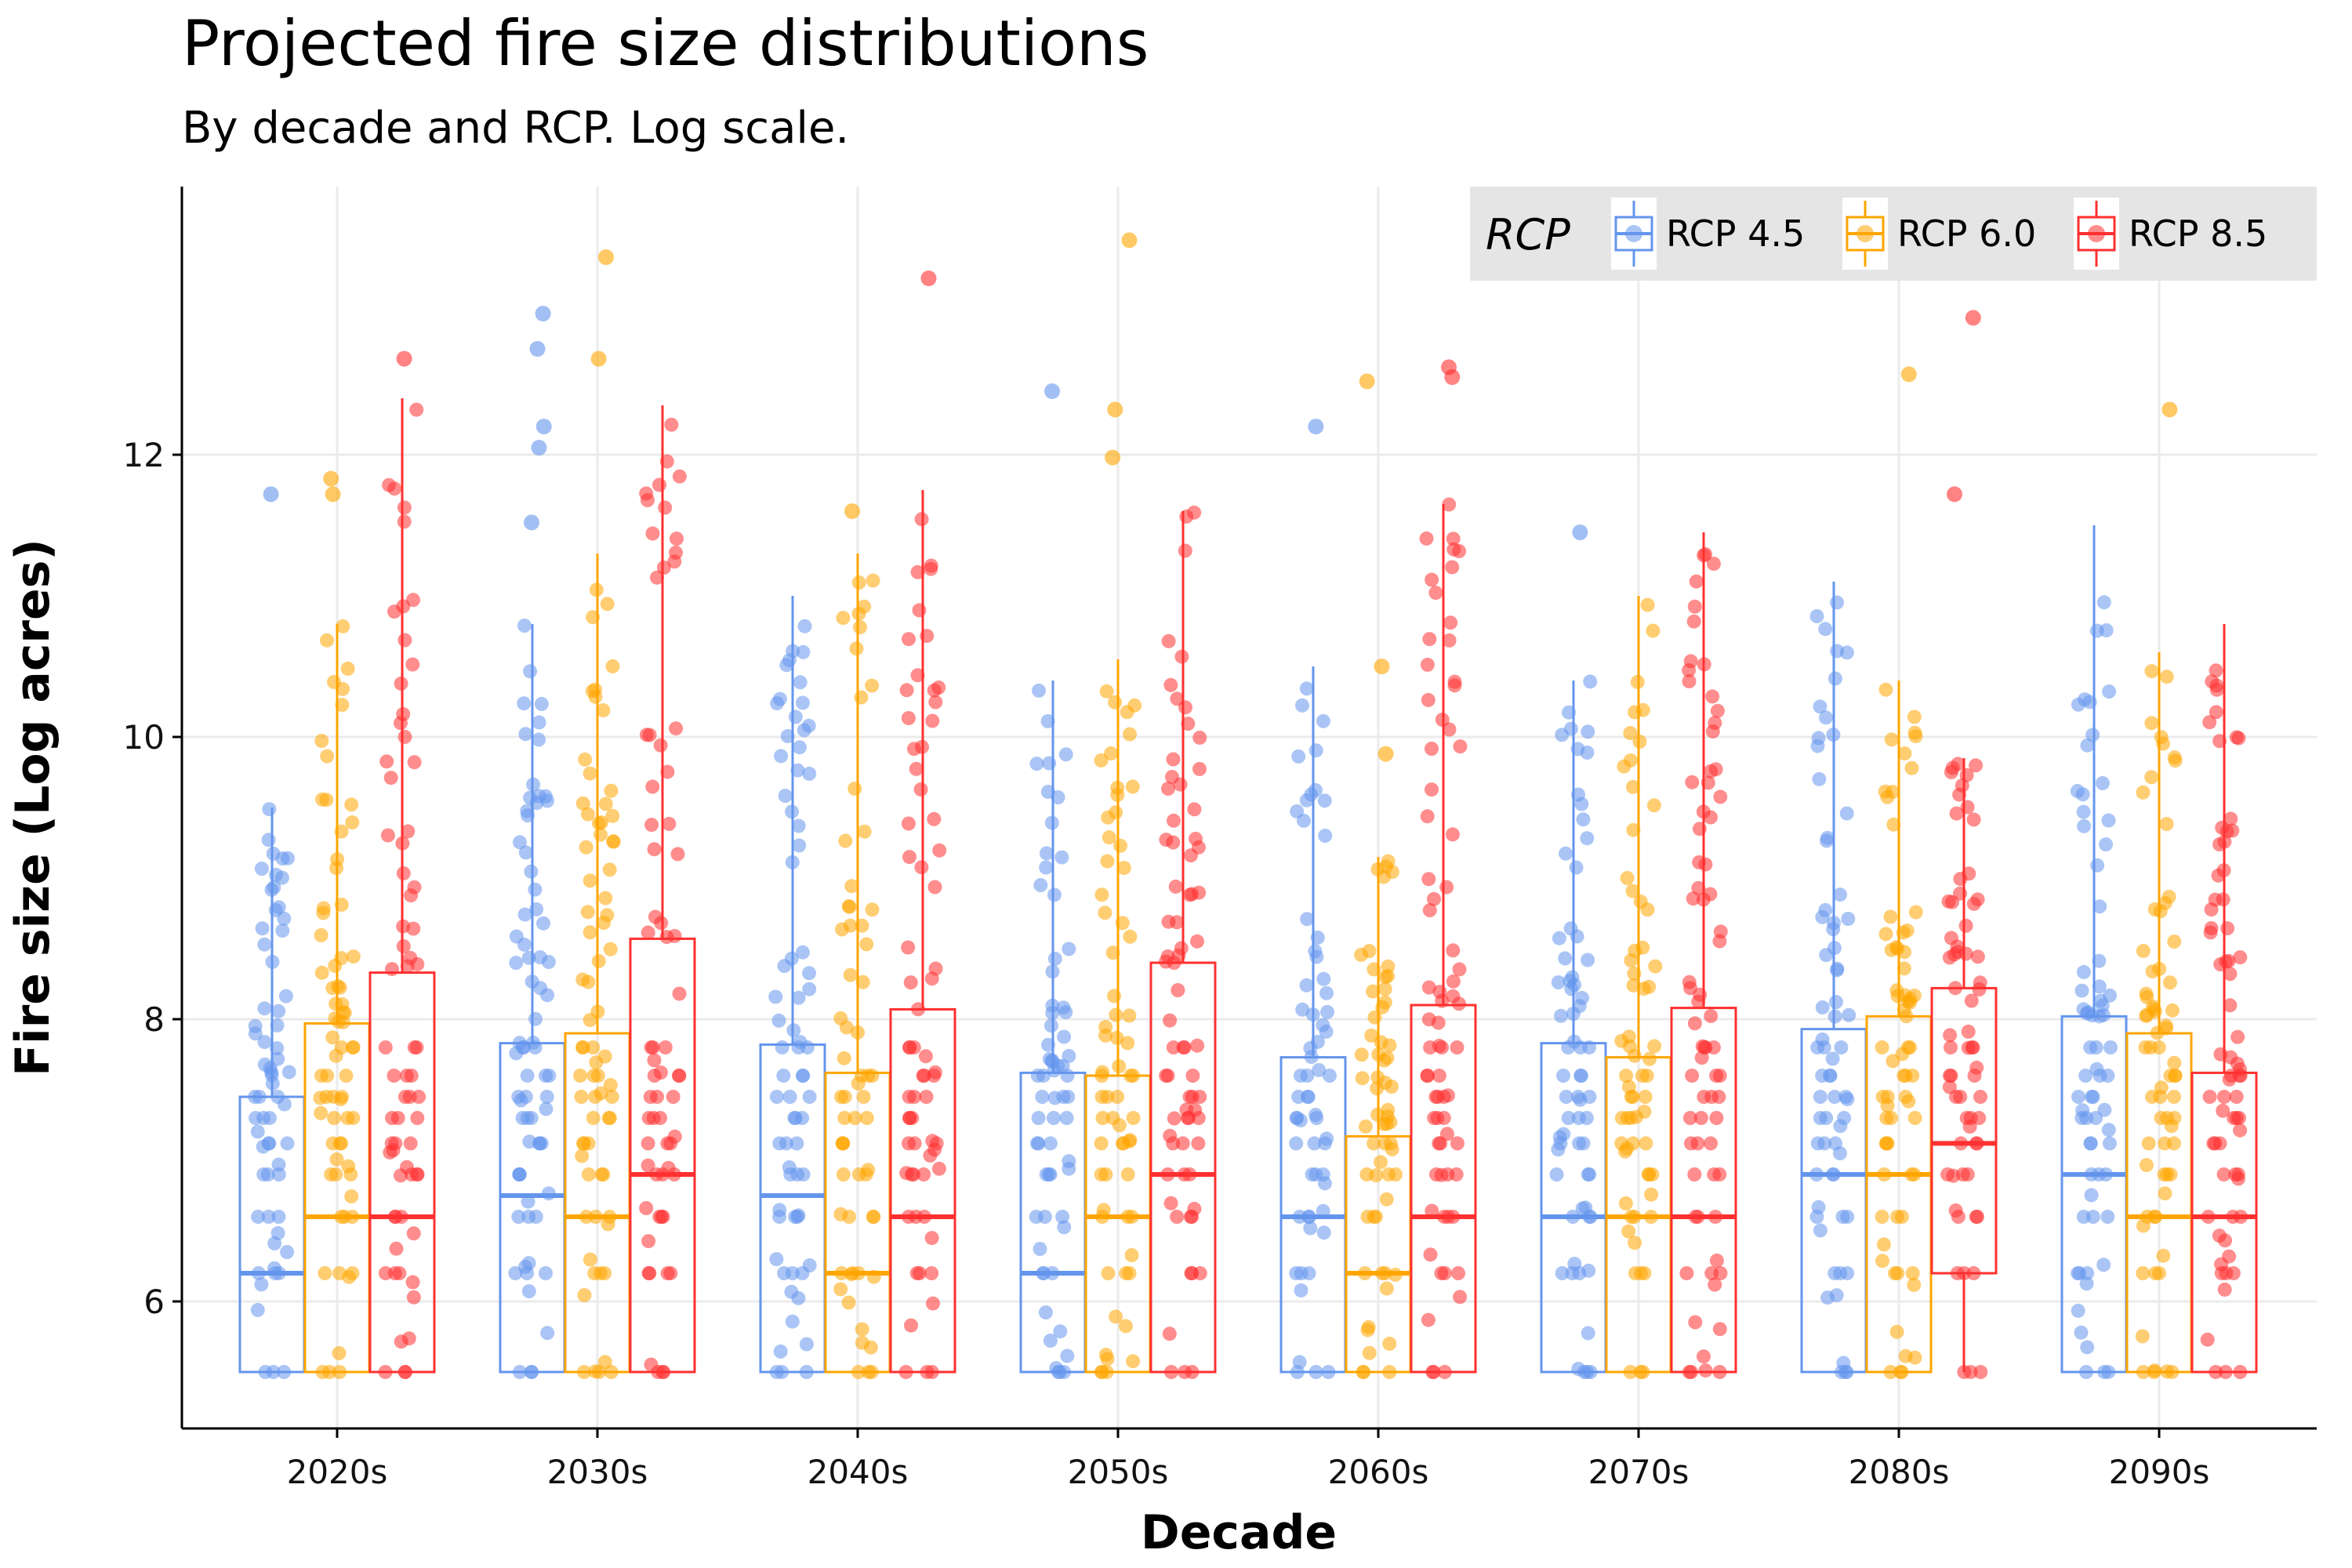 This screenshot has width=2352, height=1568. Describe the element at coordinates (1378, 1472) in the screenshot. I see `x-tick-label: 2060s` at that location.